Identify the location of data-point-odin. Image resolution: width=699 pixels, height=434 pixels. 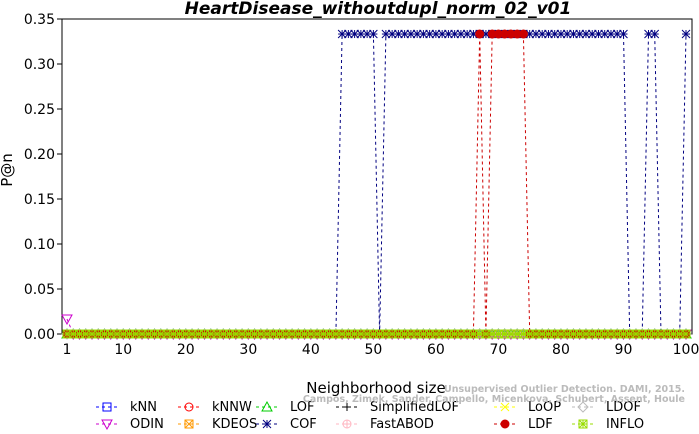
(67, 319).